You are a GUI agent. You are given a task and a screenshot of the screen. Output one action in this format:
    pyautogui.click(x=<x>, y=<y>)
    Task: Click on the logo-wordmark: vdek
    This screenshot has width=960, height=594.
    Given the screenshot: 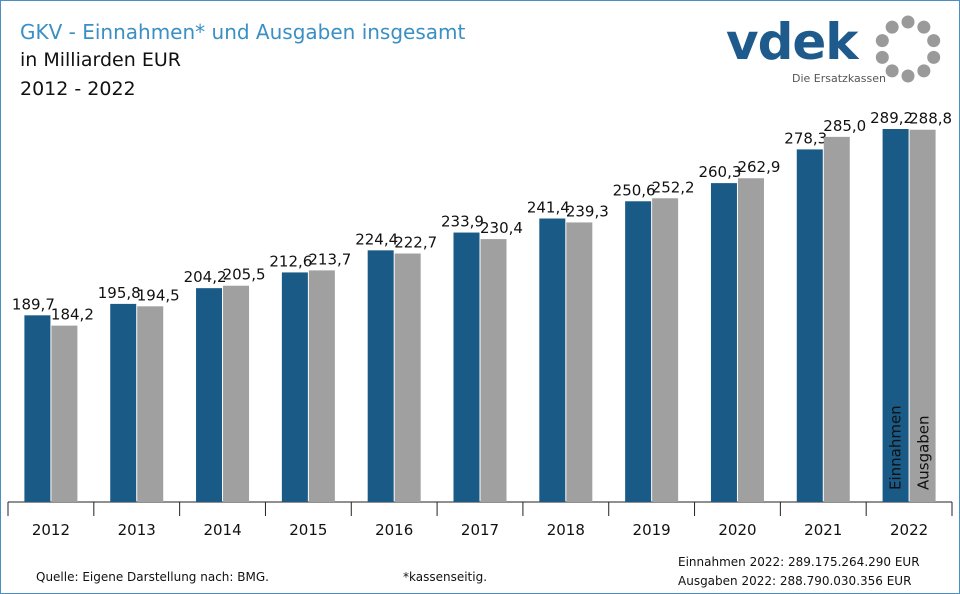 What is the action you would take?
    pyautogui.click(x=792, y=42)
    